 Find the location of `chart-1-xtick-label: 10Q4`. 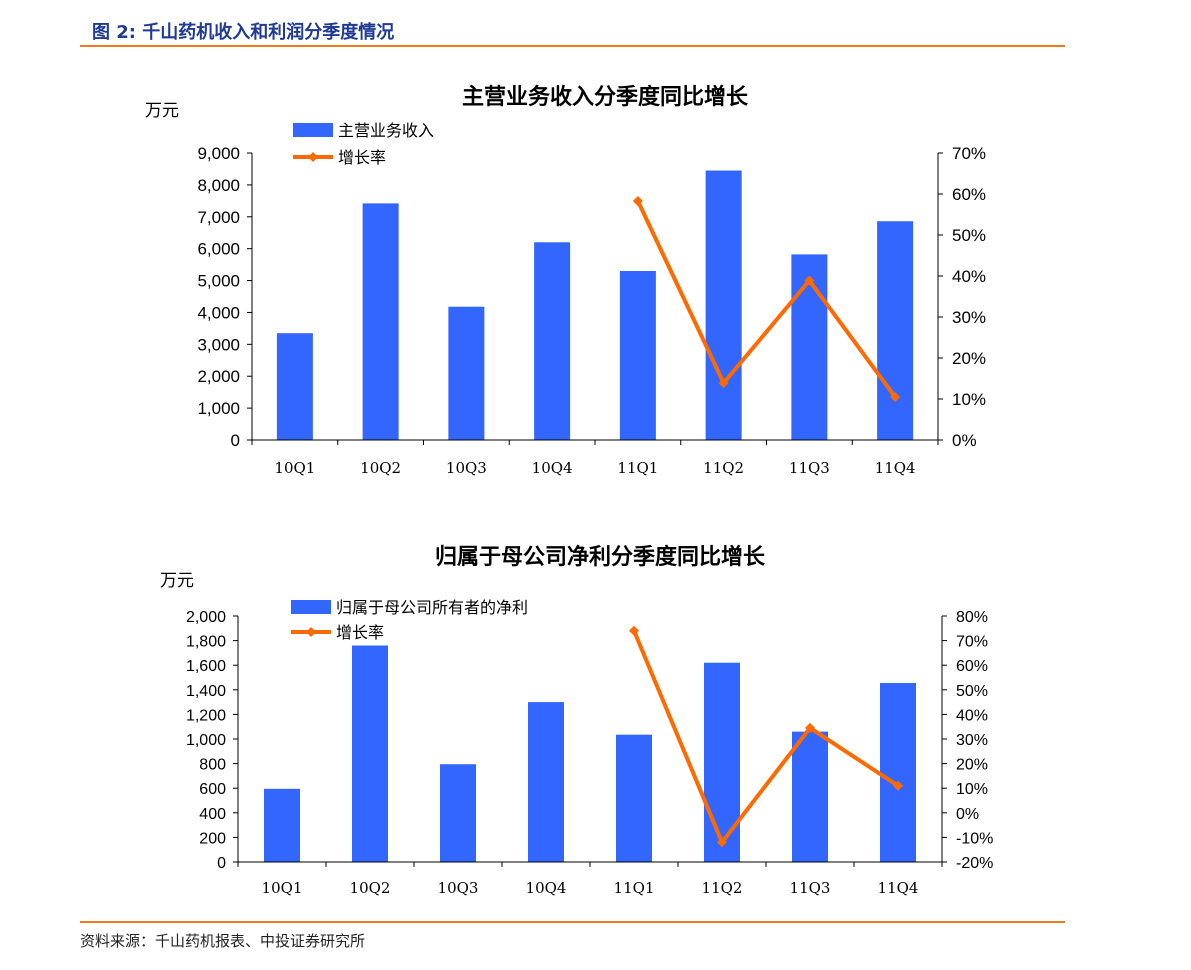

chart-1-xtick-label: 10Q4 is located at coordinates (546, 888).